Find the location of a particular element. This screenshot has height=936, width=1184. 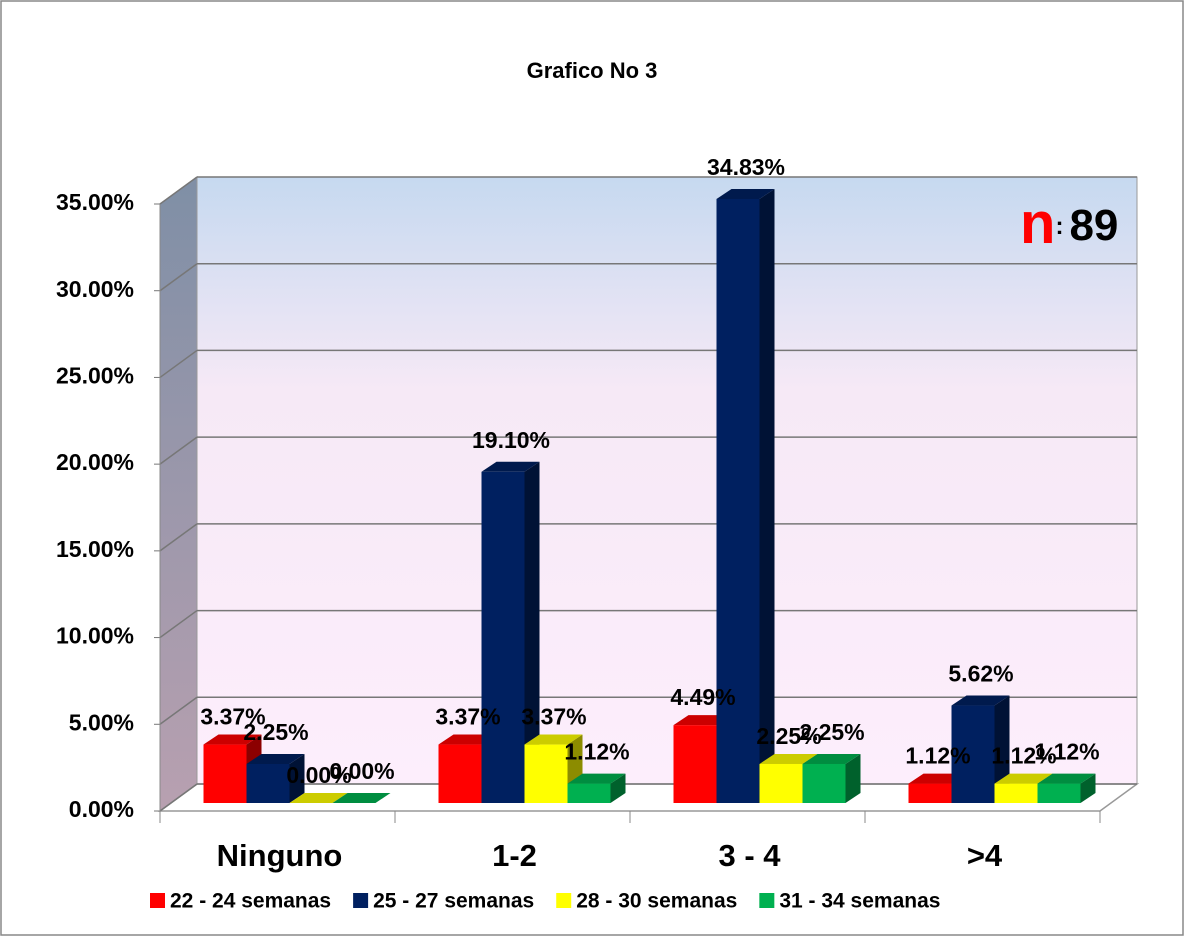

annotation-symbol: n is located at coordinates (1037, 223).